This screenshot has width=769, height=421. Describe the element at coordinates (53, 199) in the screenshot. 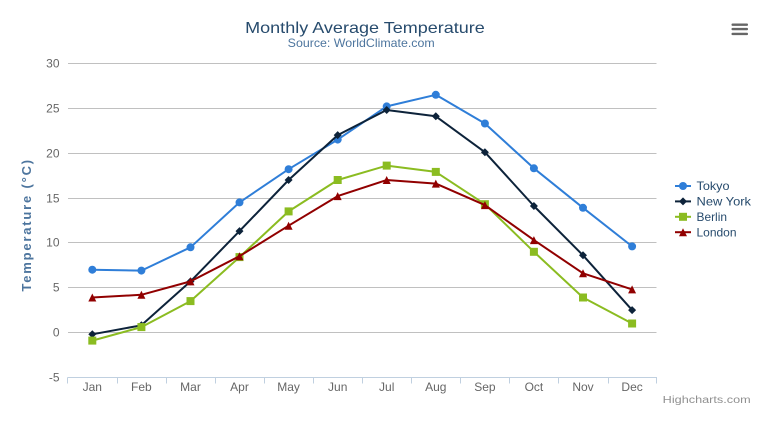

I see `svg-text: 15` at that location.